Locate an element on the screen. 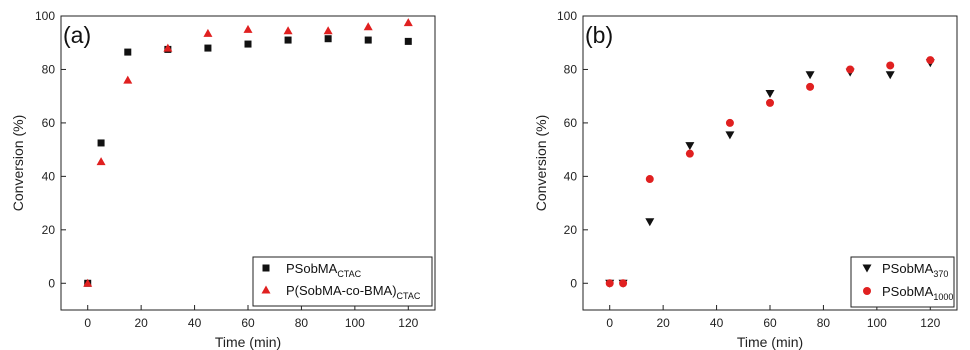 This screenshot has width=970, height=350. legend-label-a-0: PSobMACTAC is located at coordinates (324, 270).